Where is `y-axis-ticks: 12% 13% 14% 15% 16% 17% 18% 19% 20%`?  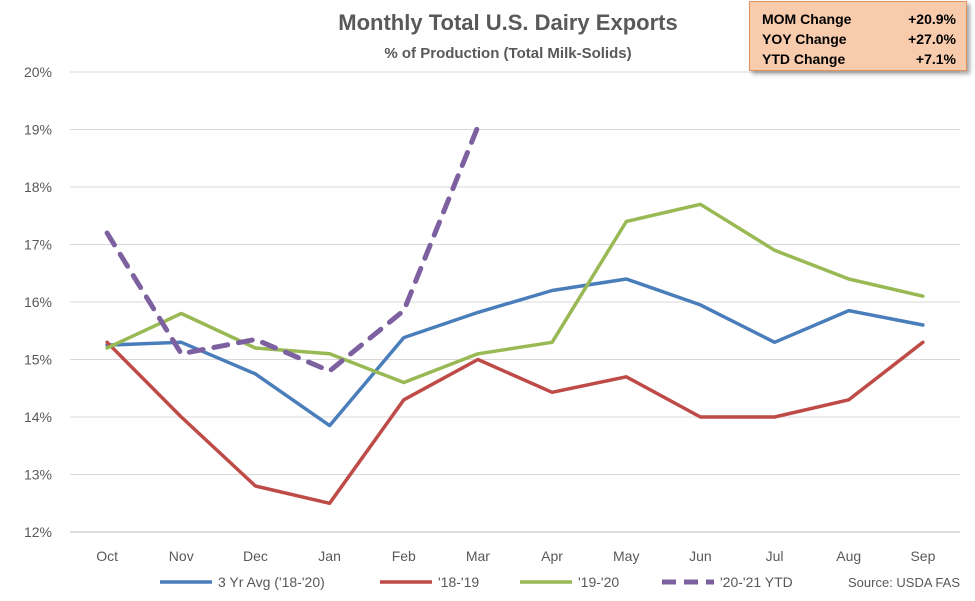
y-axis-ticks: 12% 13% 14% 15% 16% 17% 18% 19% 20% is located at coordinates (38, 302).